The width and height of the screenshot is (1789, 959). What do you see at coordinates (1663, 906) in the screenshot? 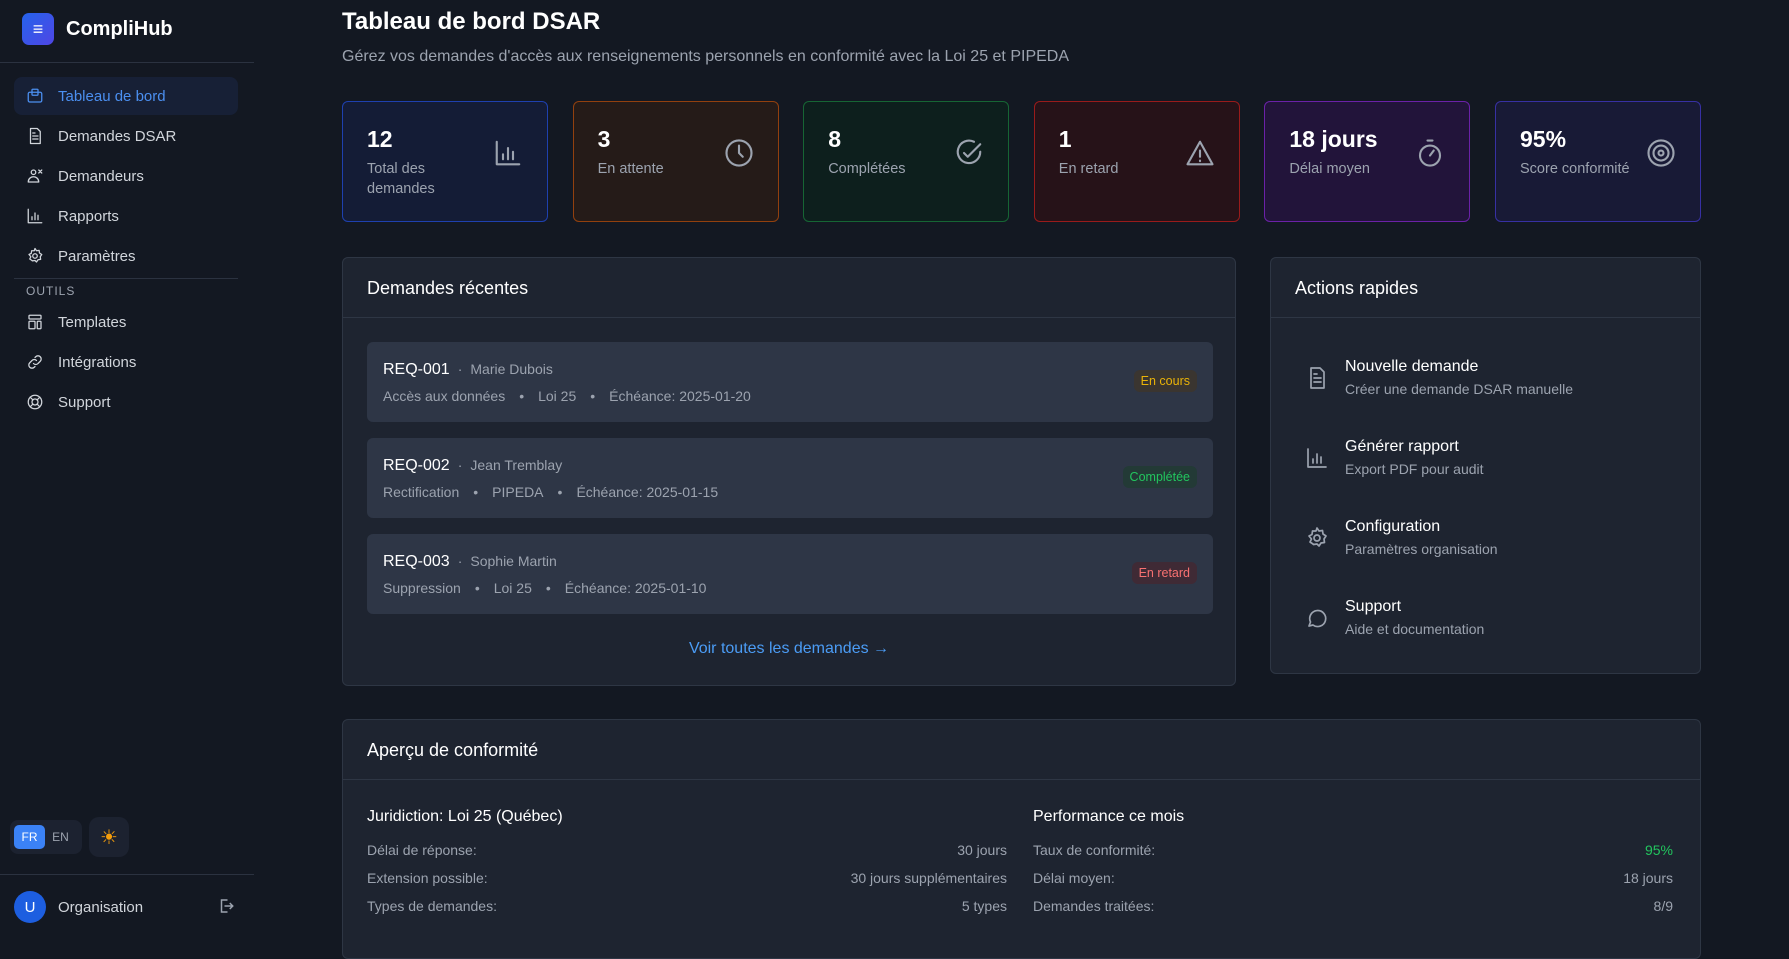
I see `row-value: 8/9` at bounding box center [1663, 906].